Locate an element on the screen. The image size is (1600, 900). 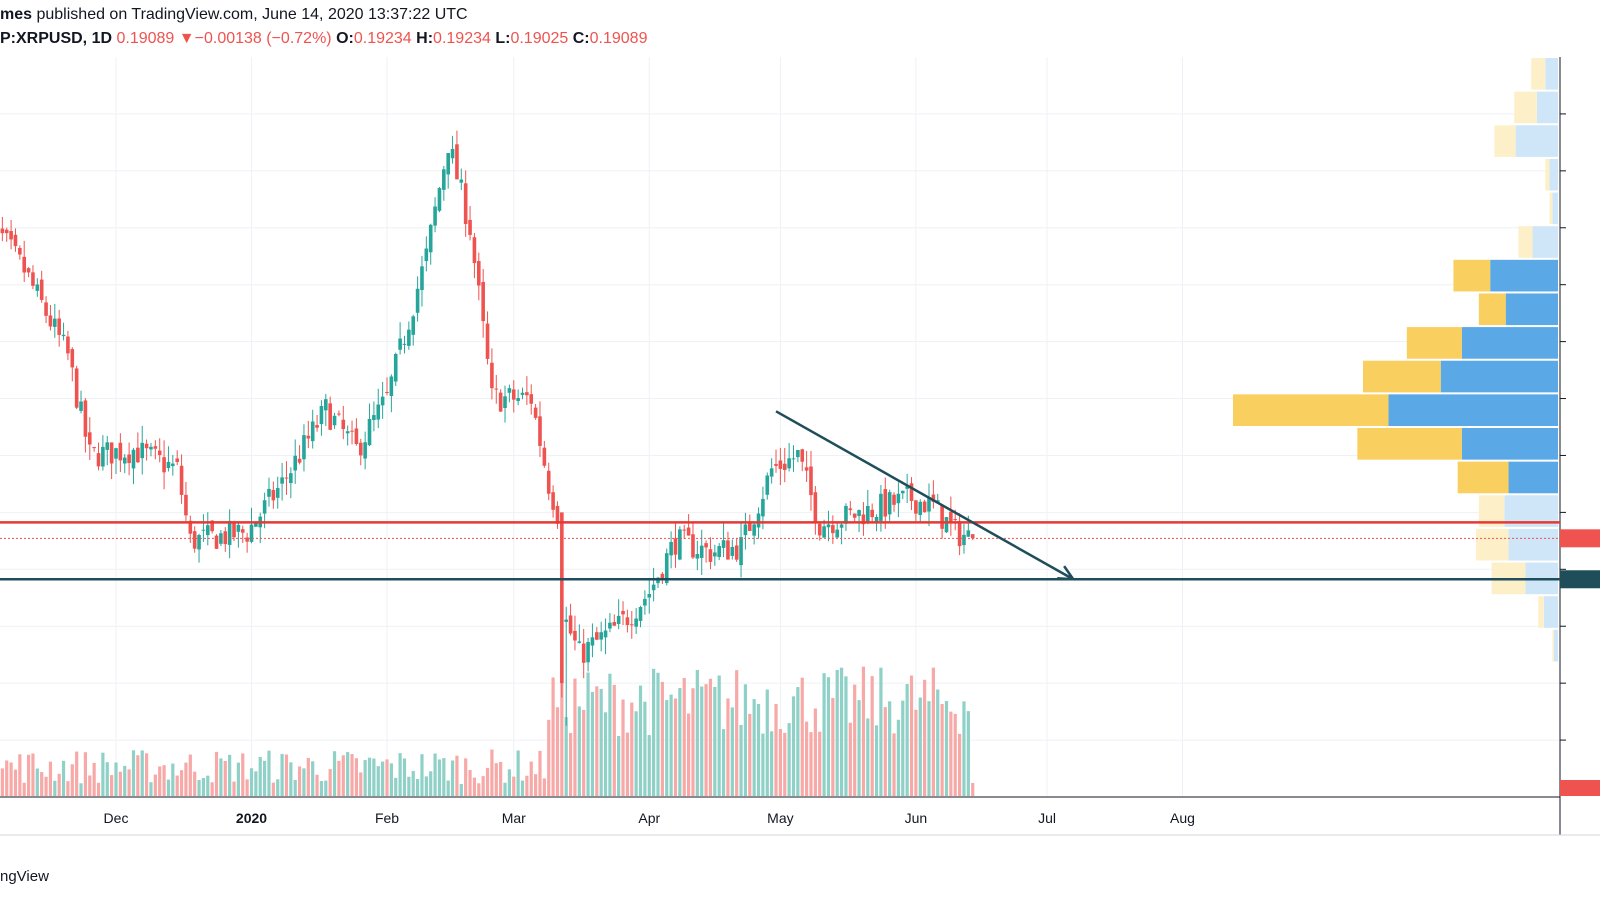
high-label: H: is located at coordinates (425, 38).